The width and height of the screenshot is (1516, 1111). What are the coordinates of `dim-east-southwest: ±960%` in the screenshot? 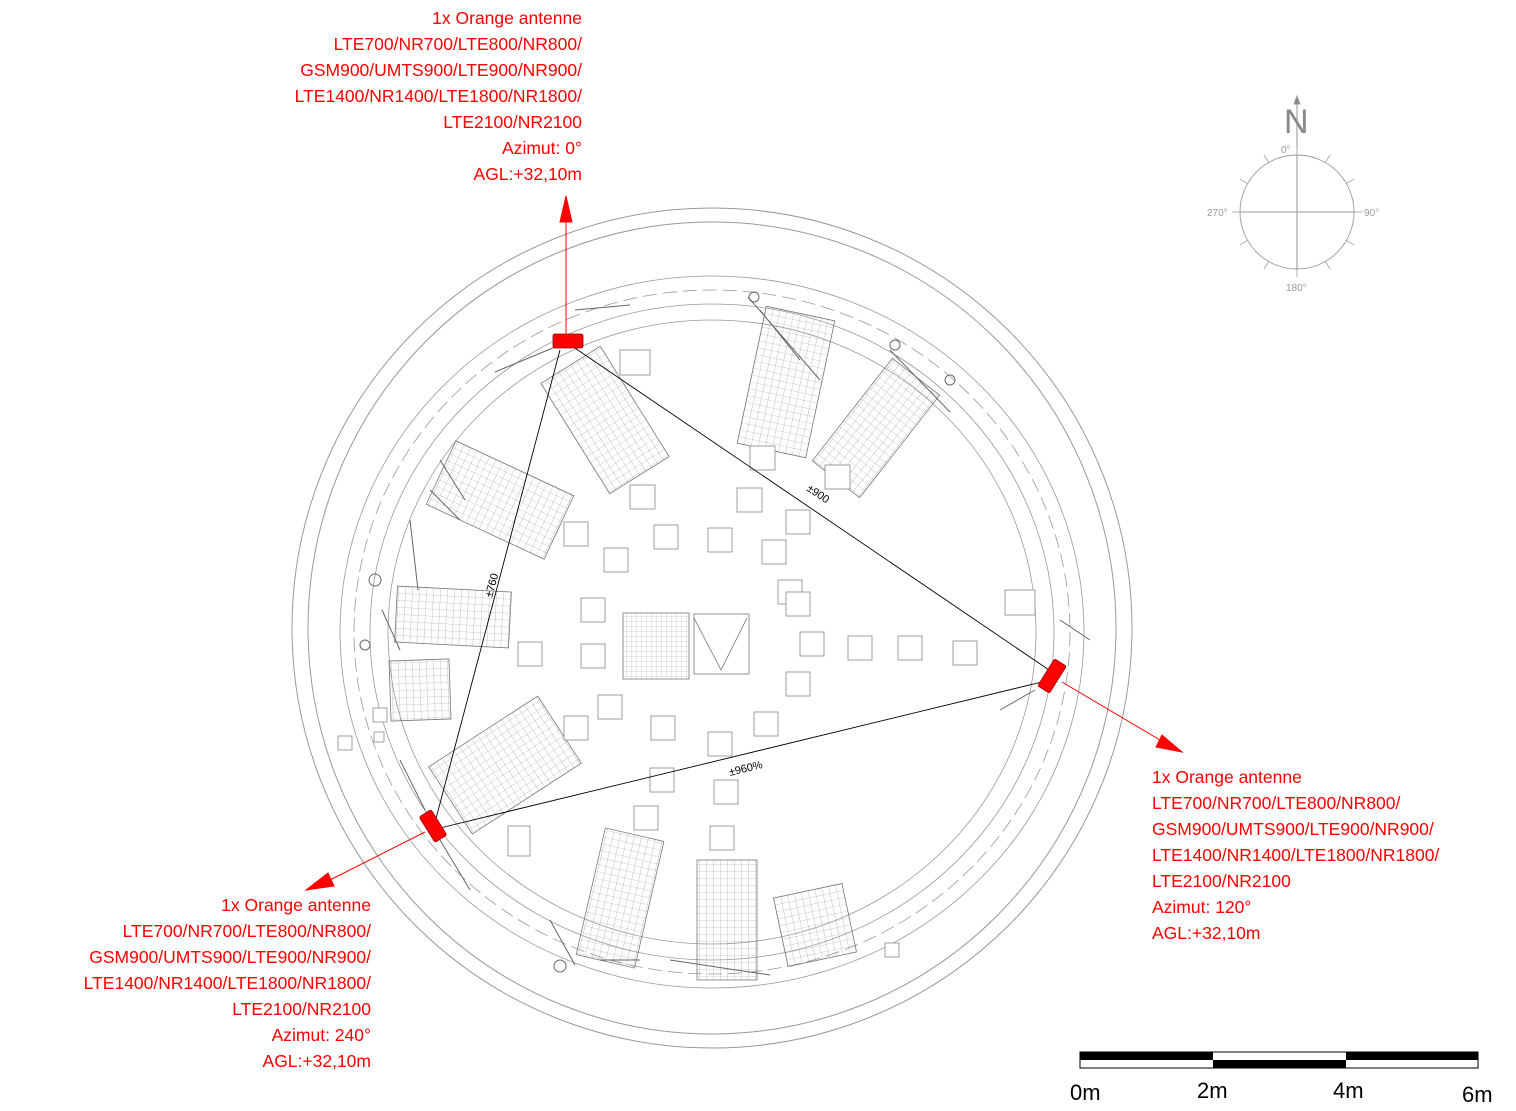 It's located at (746, 769).